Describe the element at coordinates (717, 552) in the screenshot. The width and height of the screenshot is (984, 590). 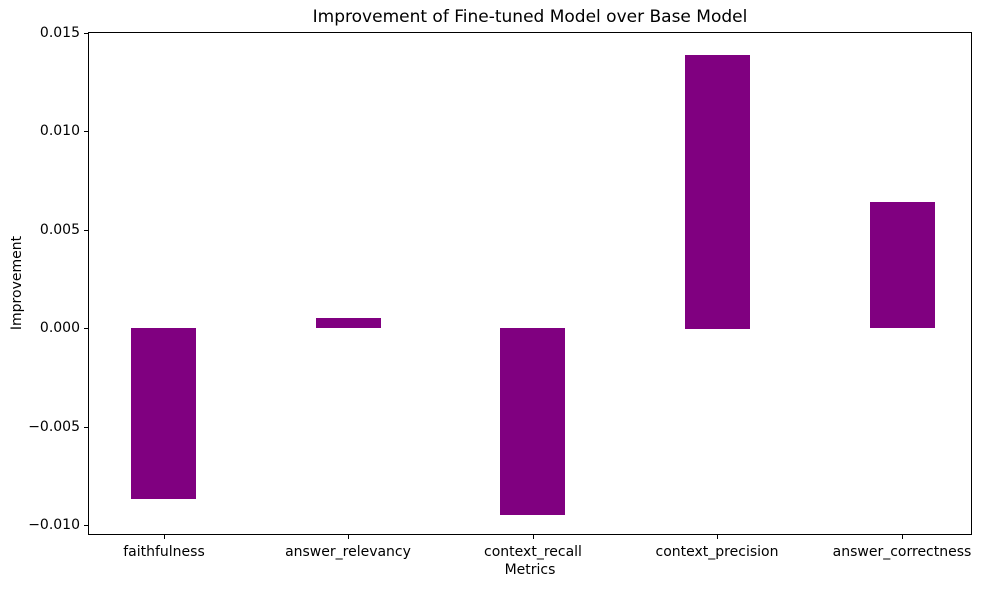
I see `x-tick-label: context_precision` at that location.